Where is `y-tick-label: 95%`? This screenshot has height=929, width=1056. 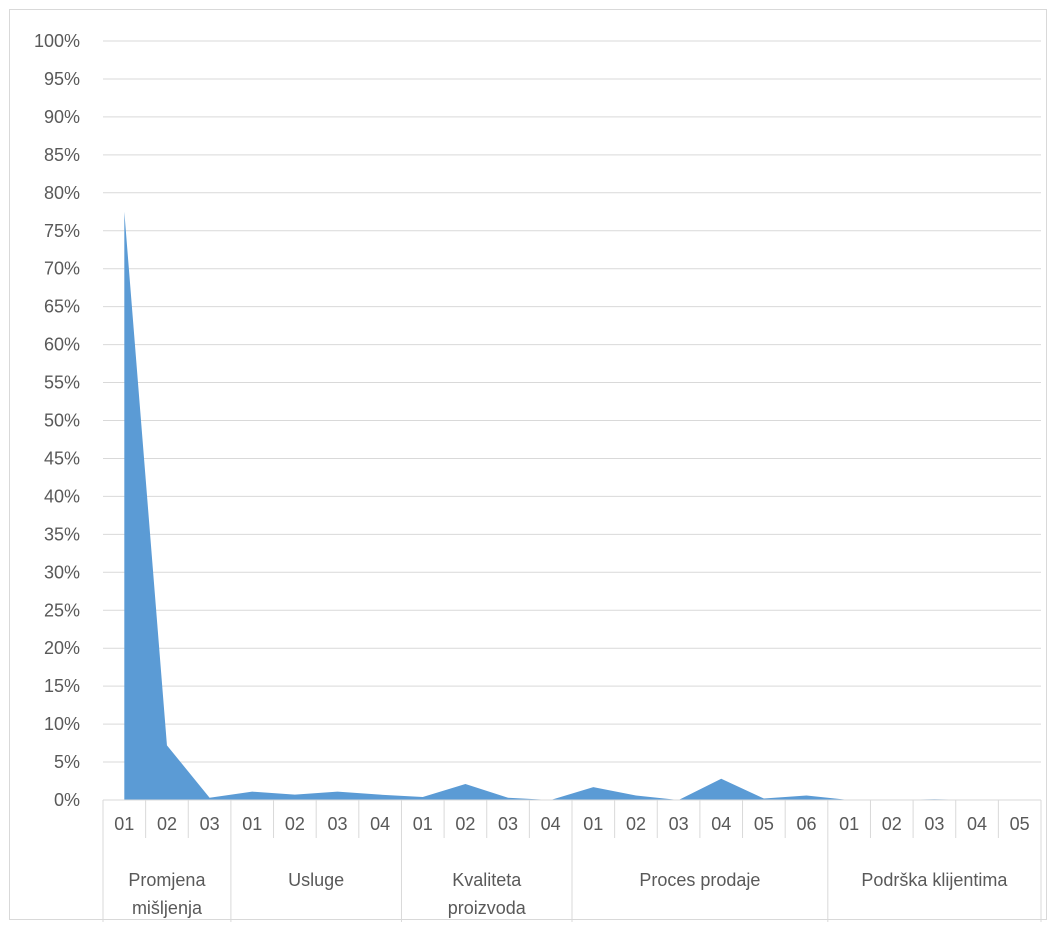
y-tick-label: 95% is located at coordinates (62, 79).